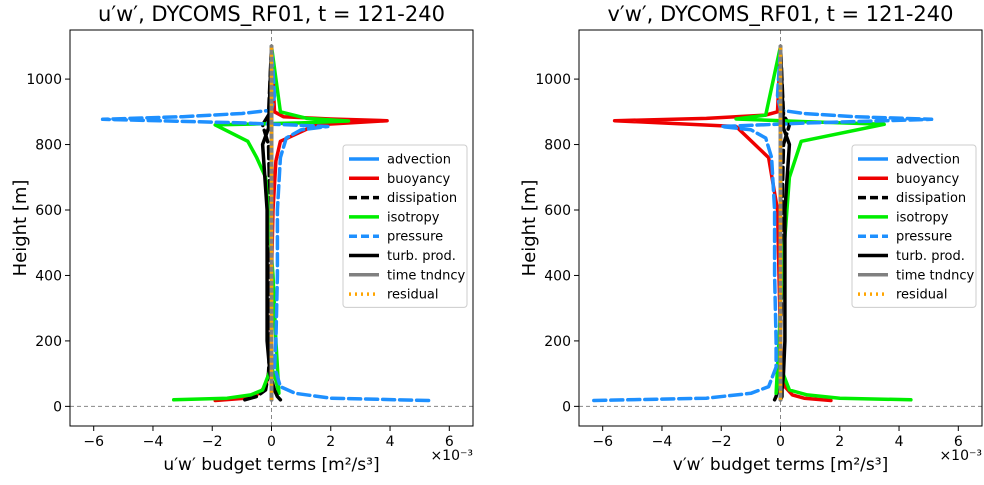 This screenshot has width=984, height=485. What do you see at coordinates (271, 14) in the screenshot?
I see `chart-title: u′w′, DYCOMS_RF01, t = 121-240` at bounding box center [271, 14].